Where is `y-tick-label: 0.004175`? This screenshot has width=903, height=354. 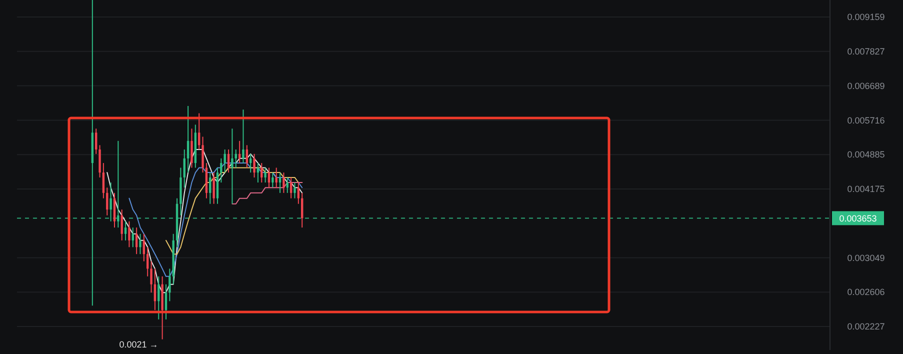
y-tick-label: 0.004175 is located at coordinates (866, 189).